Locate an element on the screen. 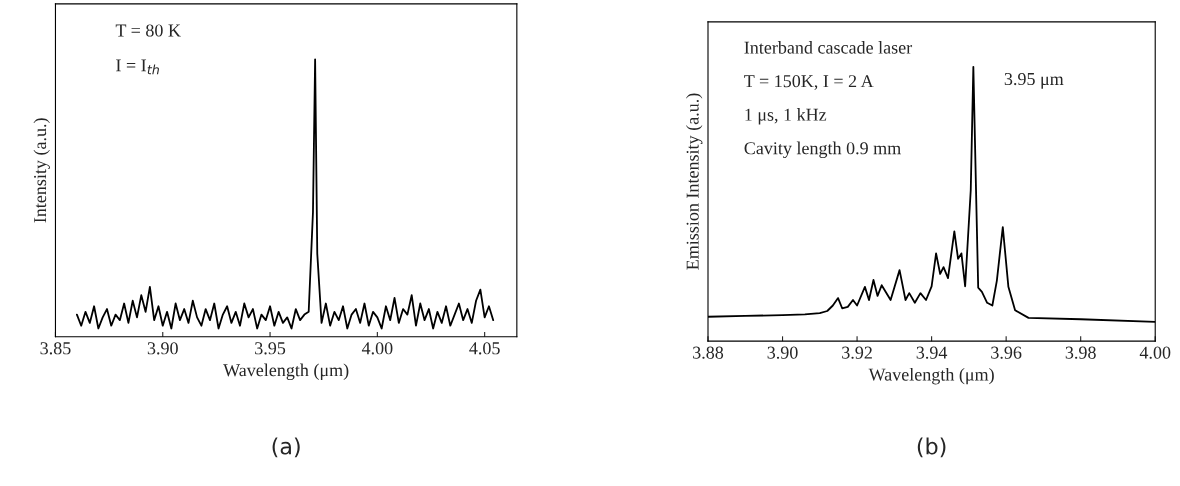  annotation: Cavity length 0.9 mm is located at coordinates (822, 150).